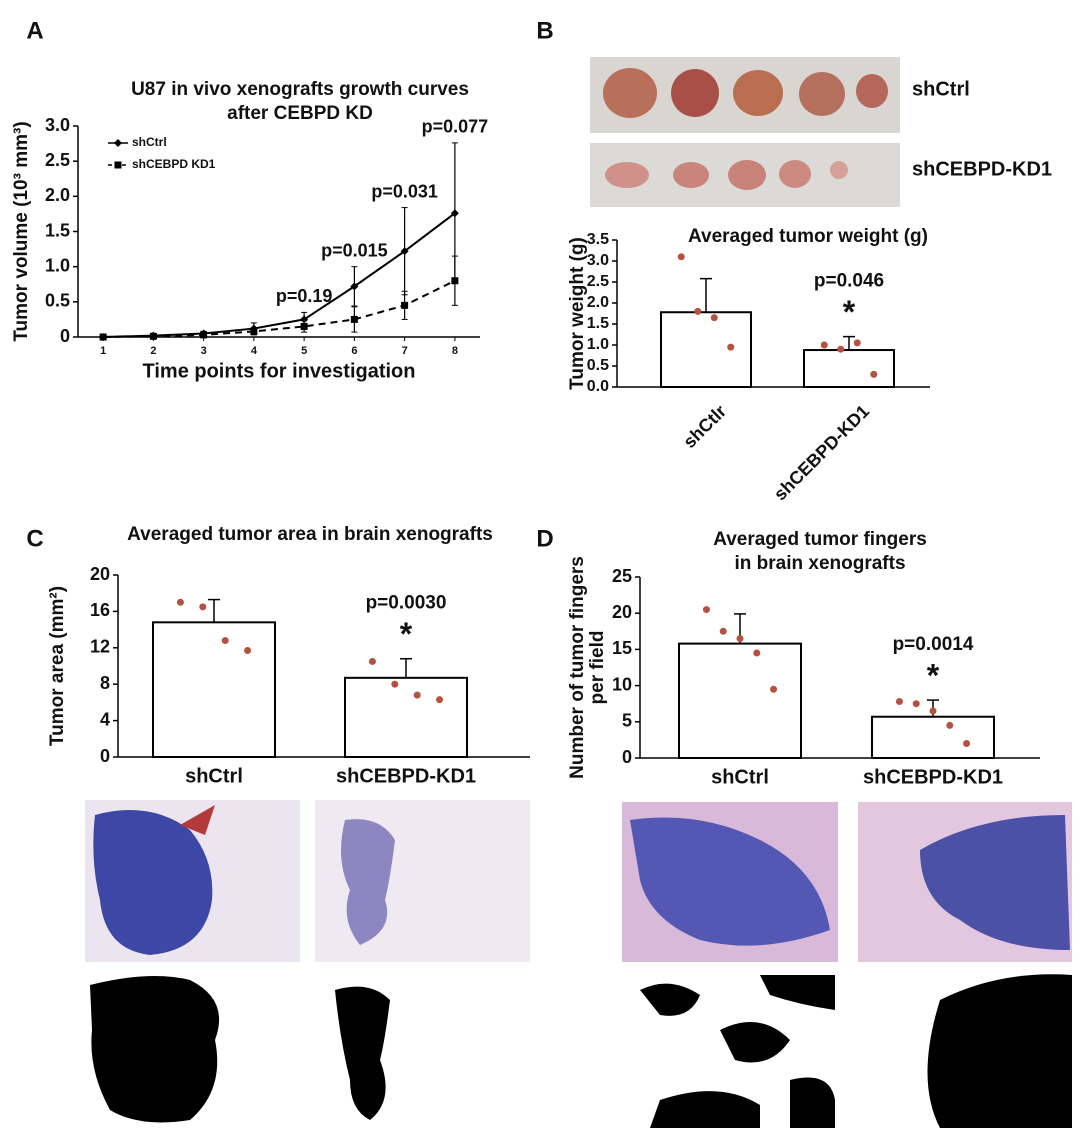 The width and height of the screenshot is (1080, 1142). Describe the element at coordinates (354, 250) in the screenshot. I see `p-value-annotation: p=0.015` at that location.